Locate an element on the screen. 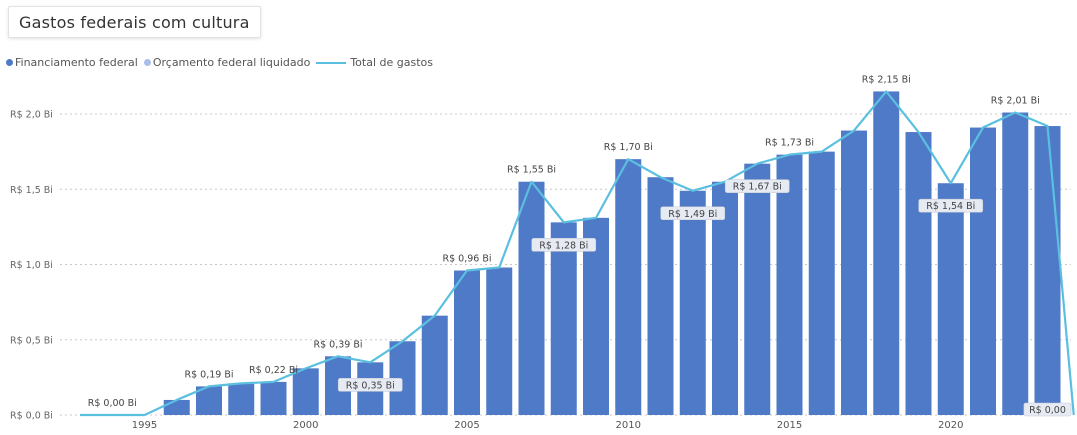 The width and height of the screenshot is (1077, 435). data-label: R$ 1,28 Bi is located at coordinates (563, 245).